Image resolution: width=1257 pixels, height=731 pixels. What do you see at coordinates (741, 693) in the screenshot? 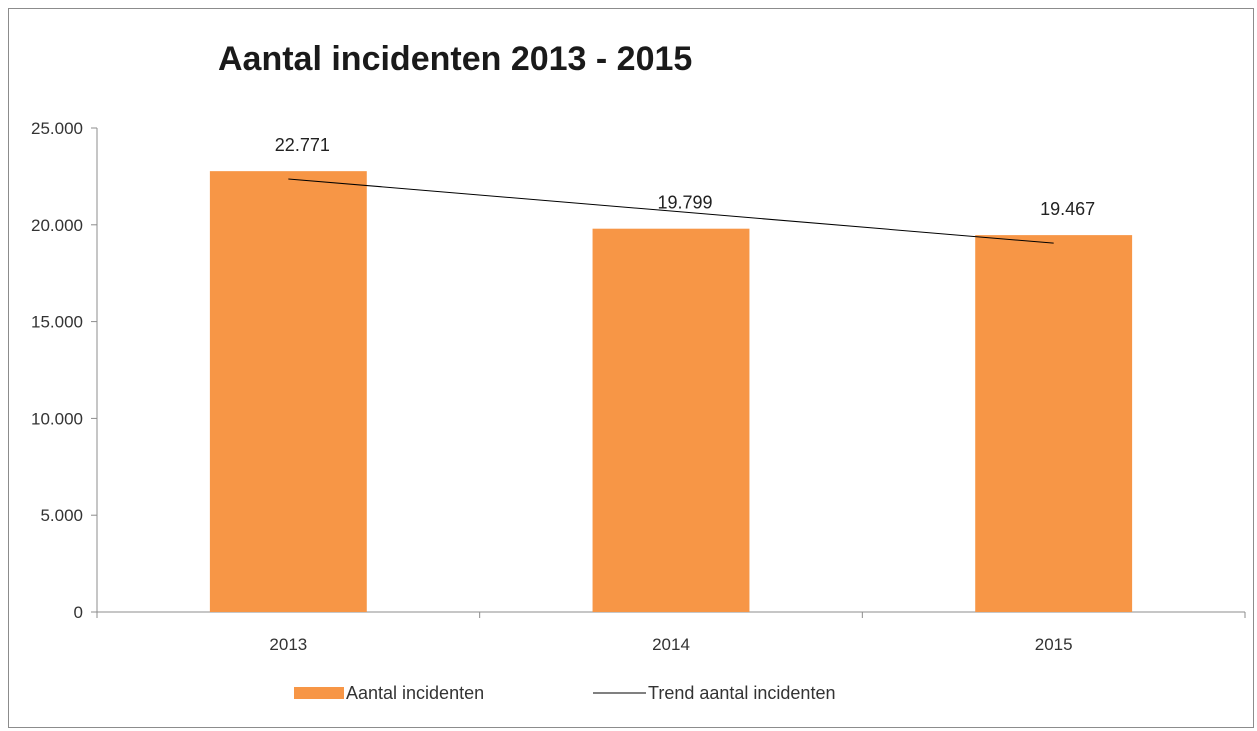
I see `legend-label-line: Trend aantal incidenten` at bounding box center [741, 693].